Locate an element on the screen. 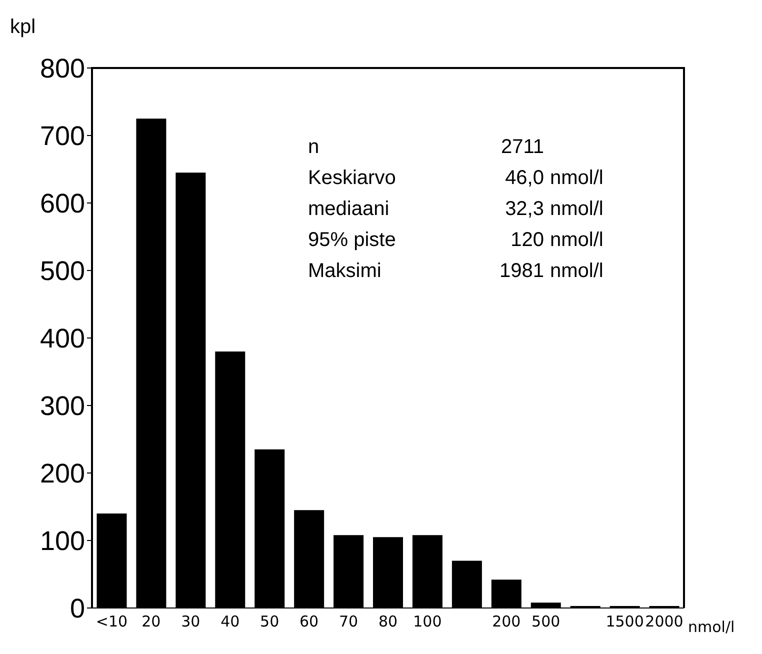  x-axis-title: nmol/l is located at coordinates (711, 627).